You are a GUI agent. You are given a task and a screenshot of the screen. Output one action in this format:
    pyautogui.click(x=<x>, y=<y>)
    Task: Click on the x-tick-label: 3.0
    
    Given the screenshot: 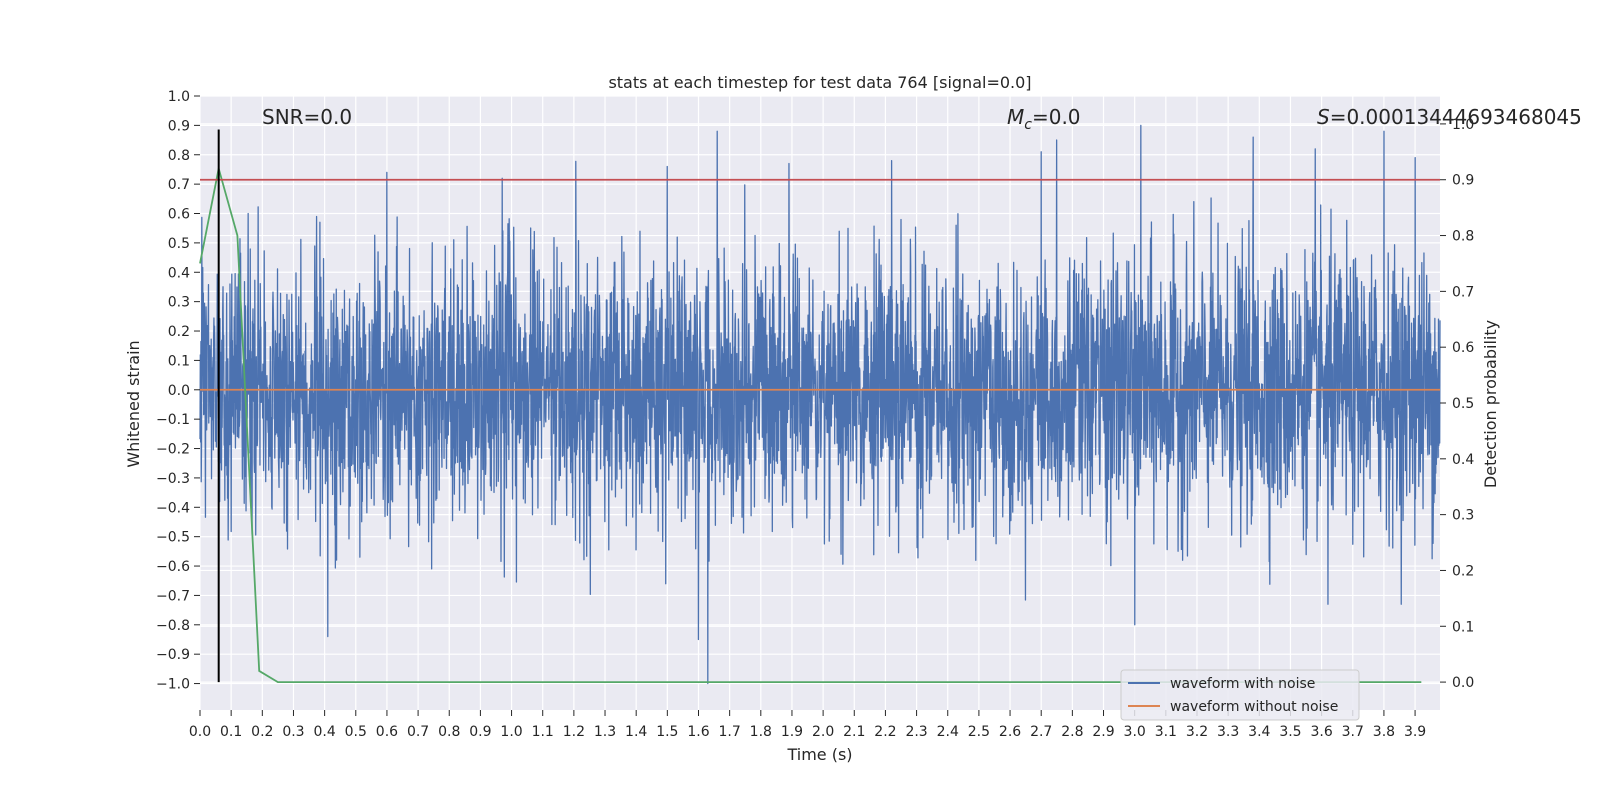 What is the action you would take?
    pyautogui.click(x=1135, y=732)
    